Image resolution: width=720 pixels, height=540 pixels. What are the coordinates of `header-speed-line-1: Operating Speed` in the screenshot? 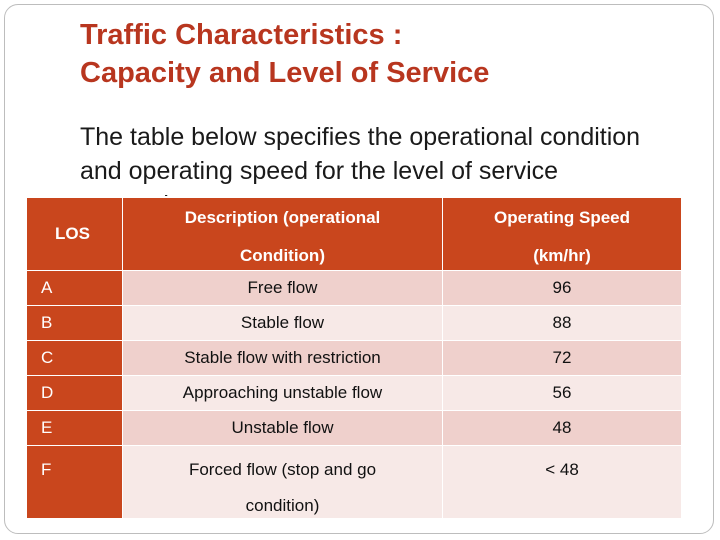 It's located at (562, 217).